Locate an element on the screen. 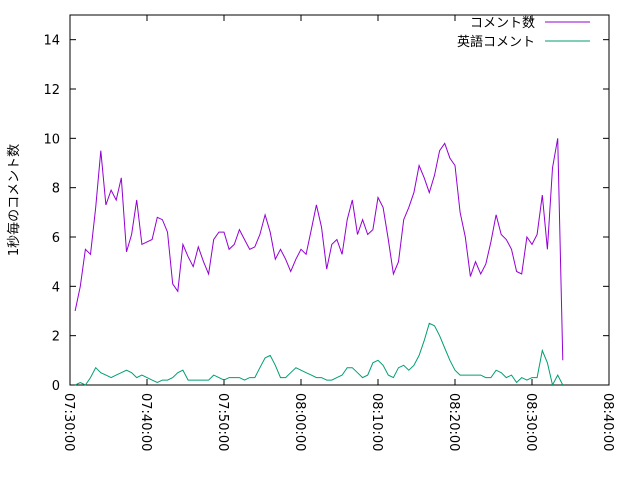  y-tick-label: 12 is located at coordinates (51, 90).